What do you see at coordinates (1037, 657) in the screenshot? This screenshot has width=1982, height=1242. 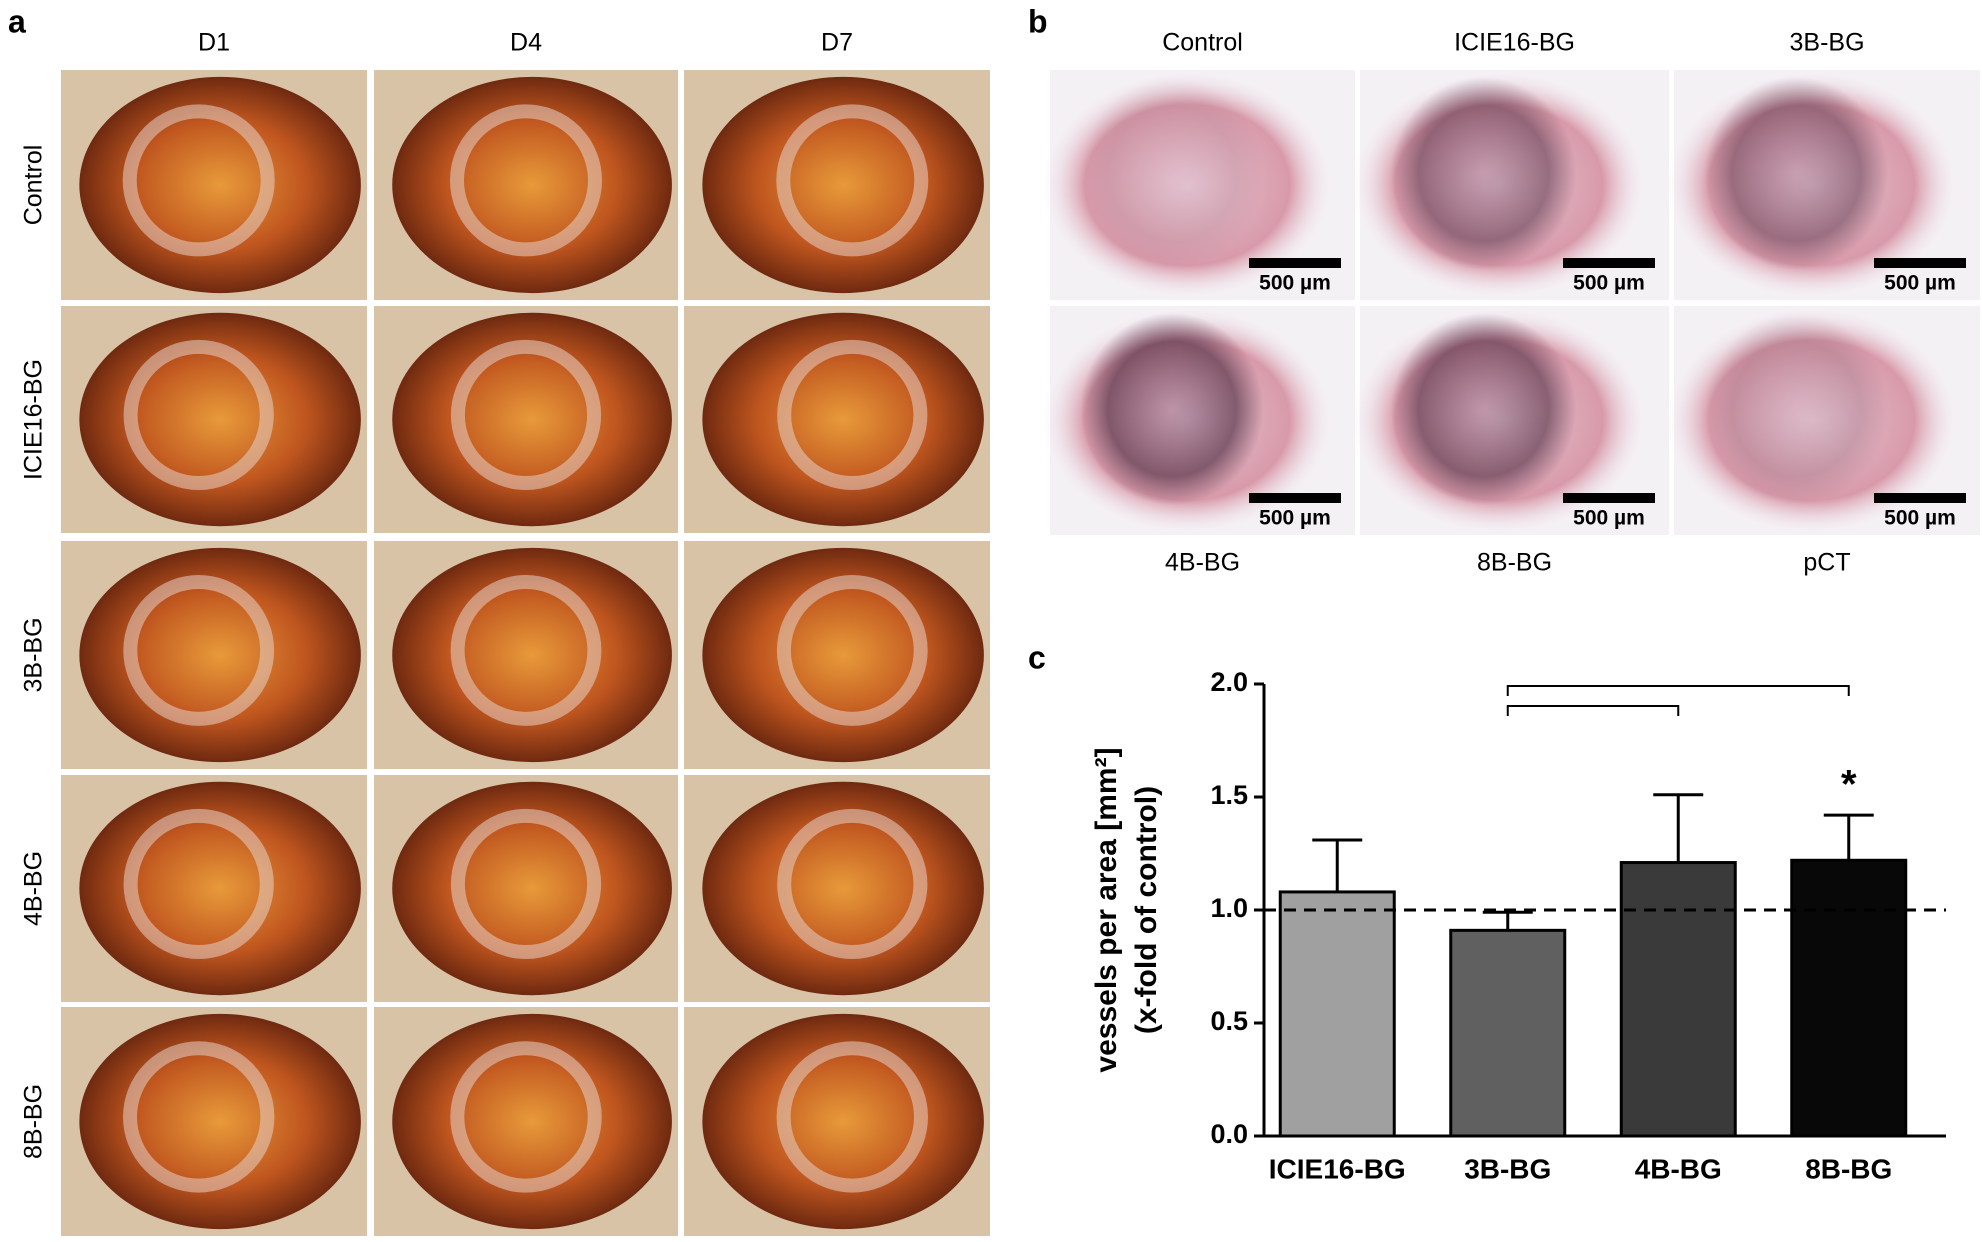 I see `panel-label: c` at bounding box center [1037, 657].